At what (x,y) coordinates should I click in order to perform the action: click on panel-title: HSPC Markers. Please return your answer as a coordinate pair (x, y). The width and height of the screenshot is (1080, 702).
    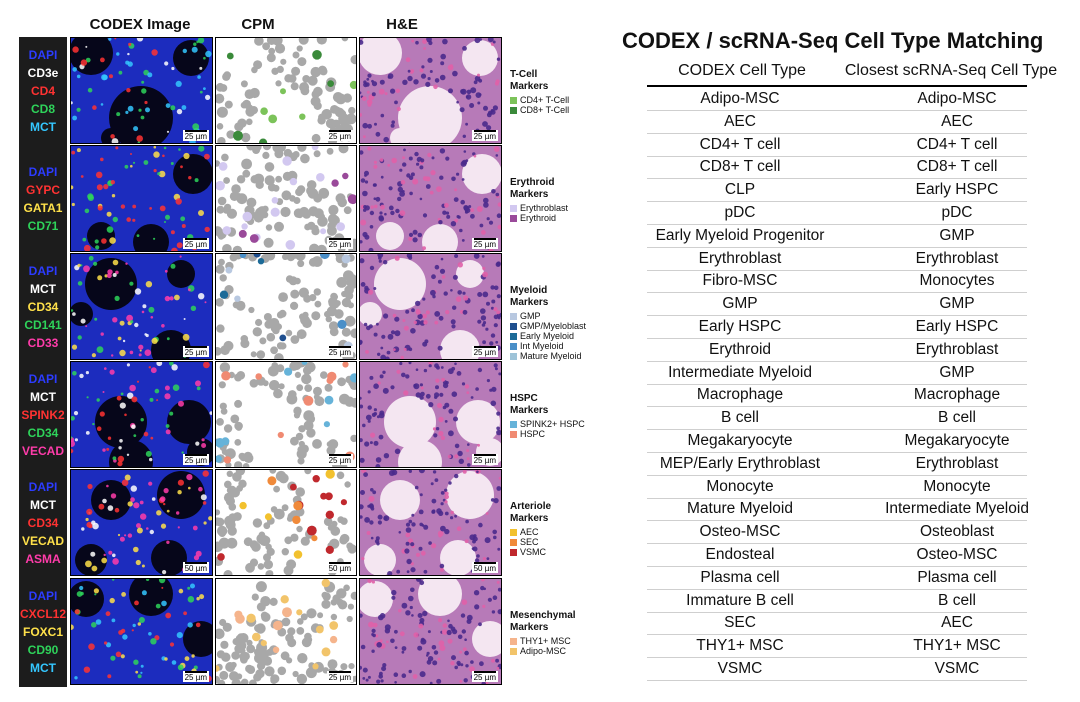
    Looking at the image, I should click on (529, 404).